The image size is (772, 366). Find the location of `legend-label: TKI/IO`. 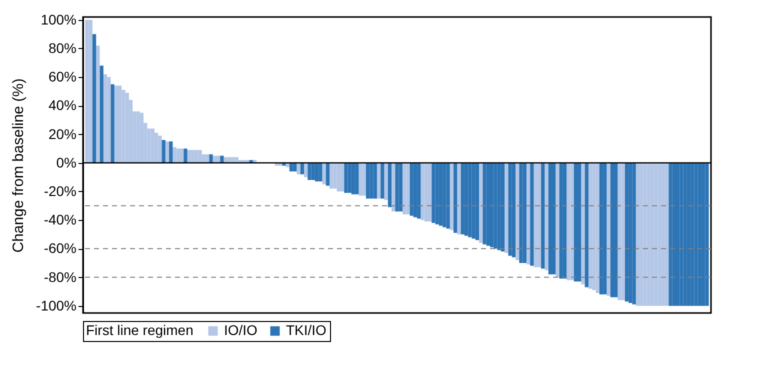

legend-label: TKI/IO is located at coordinates (306, 330).